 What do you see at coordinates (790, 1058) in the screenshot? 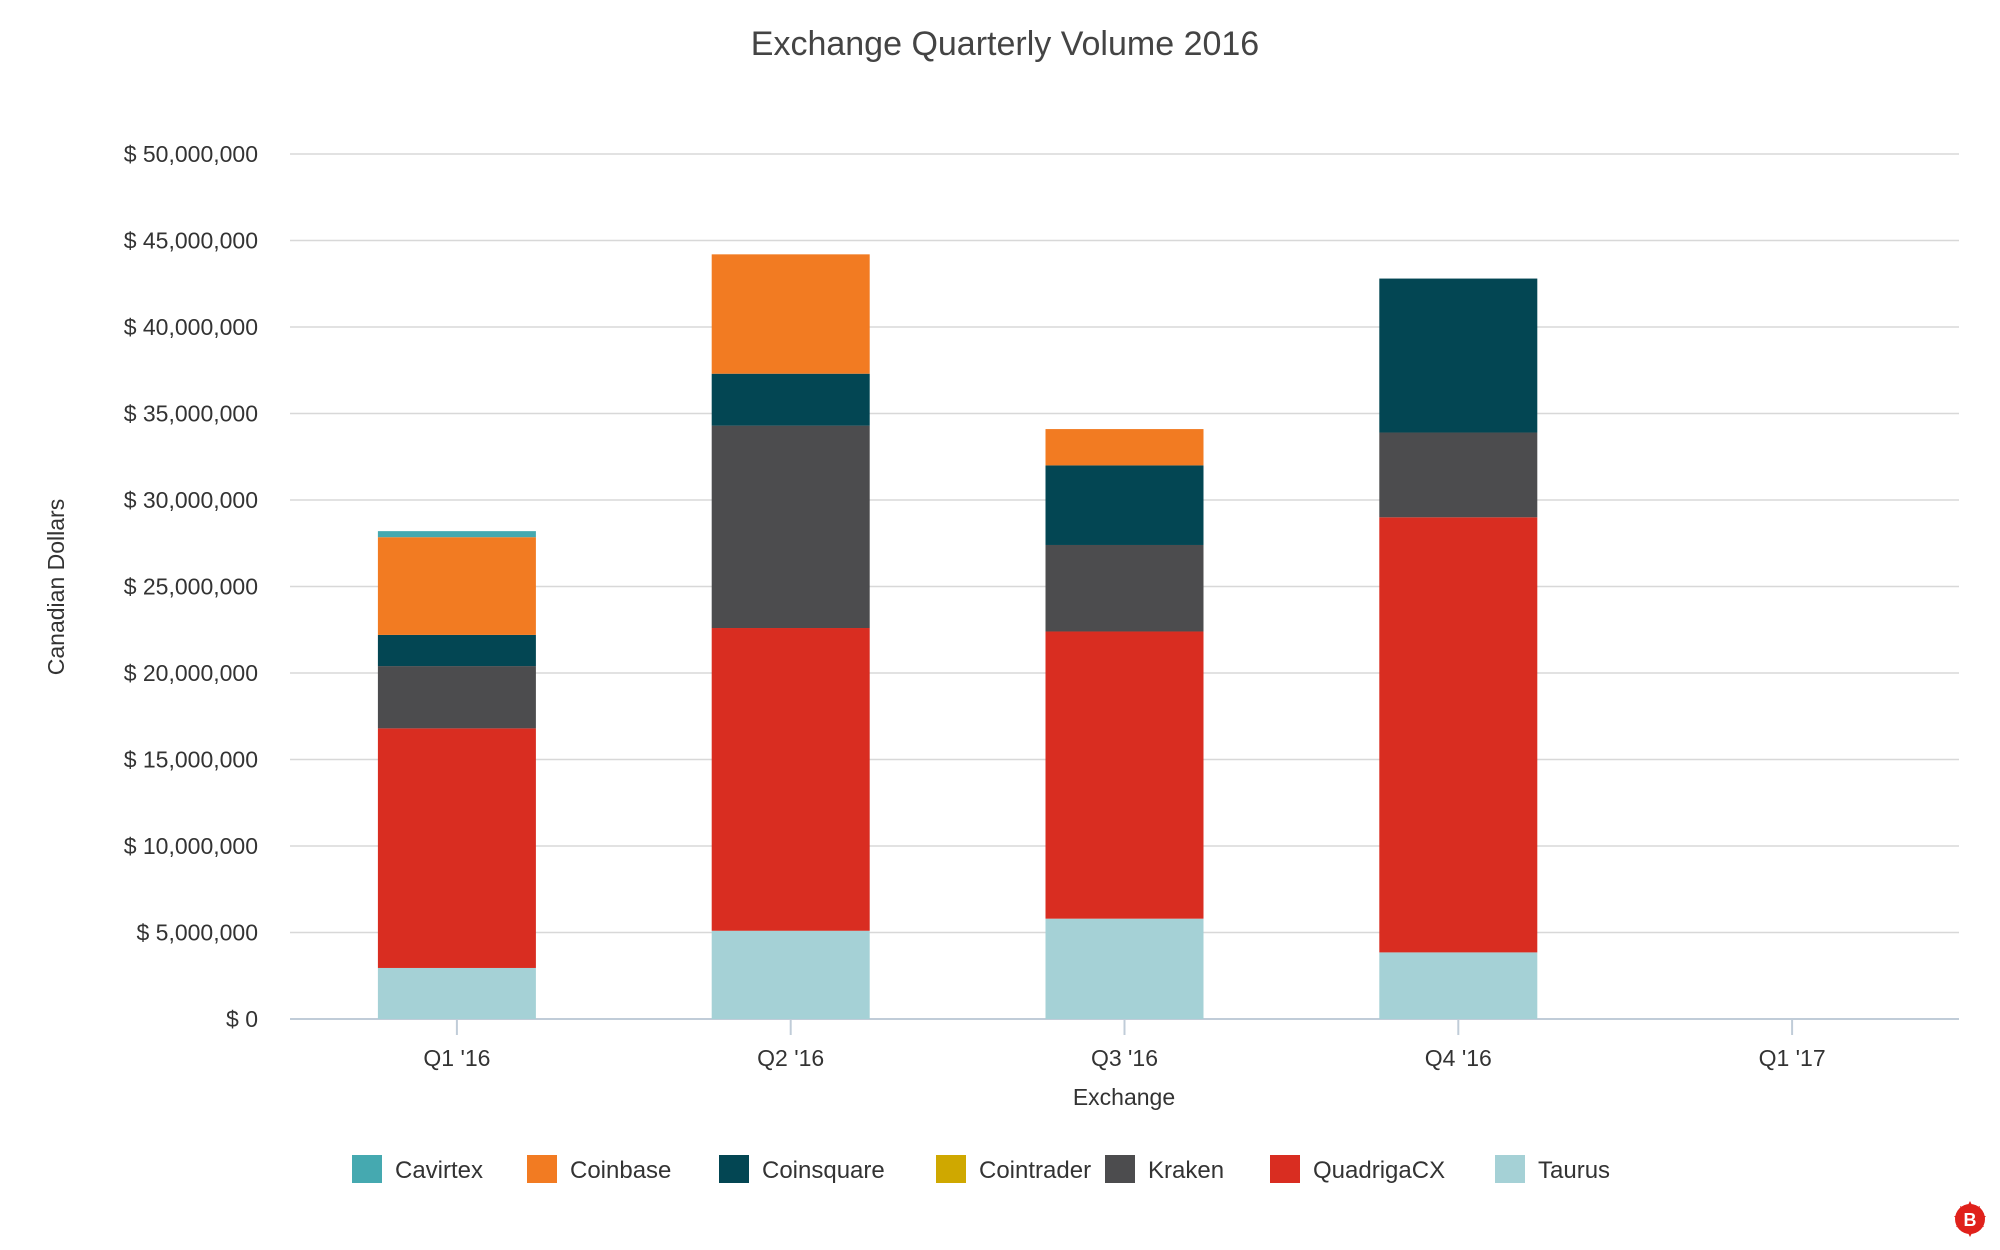
I see `x-tick-label: Q2 '16` at bounding box center [790, 1058].